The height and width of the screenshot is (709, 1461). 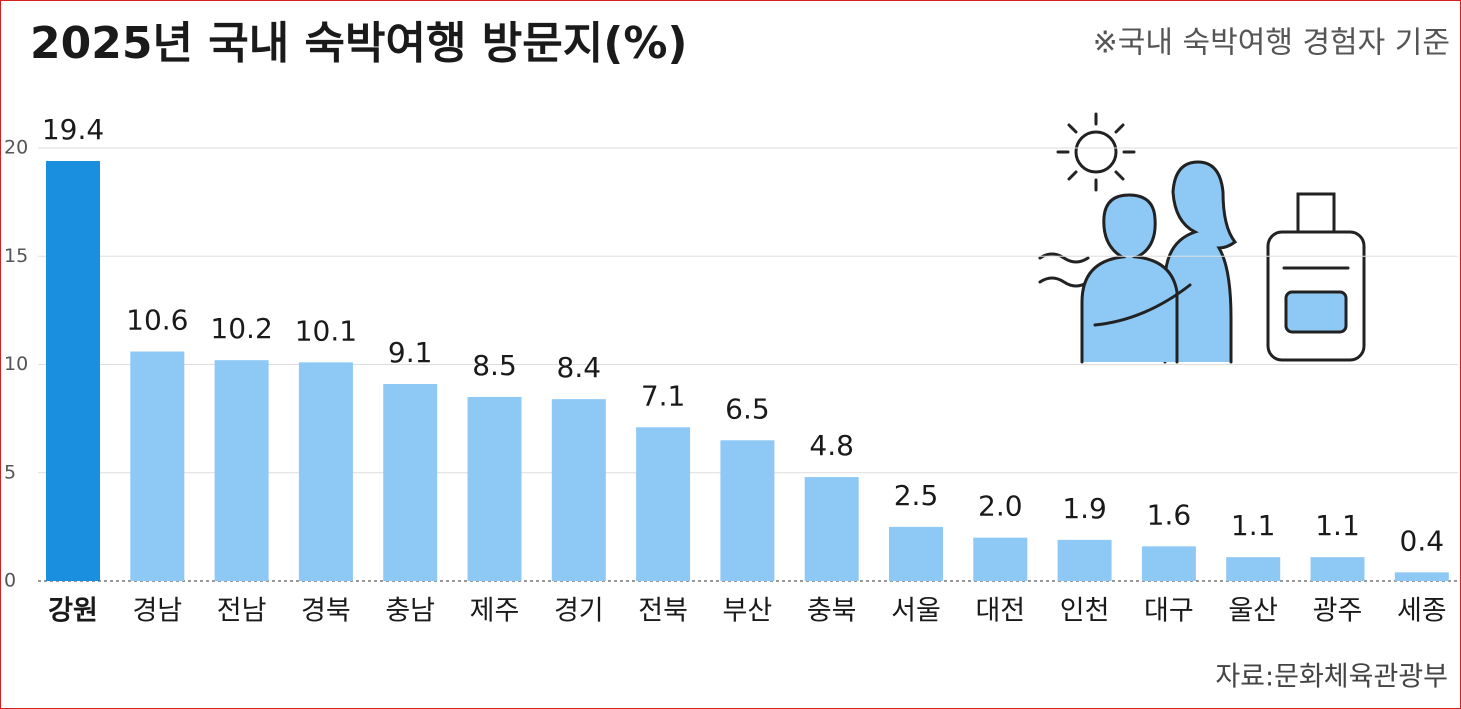 I want to click on value-label: 10.2, so click(x=241, y=328).